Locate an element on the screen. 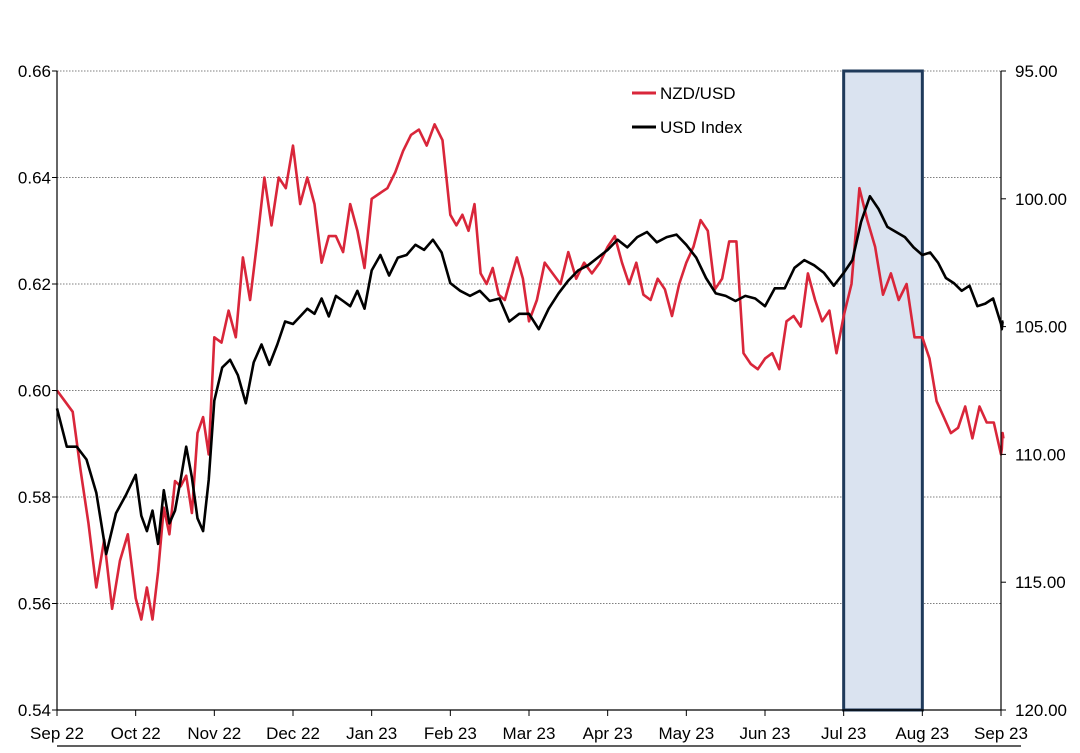  x-tick-label: Sep 23 is located at coordinates (1001, 733).